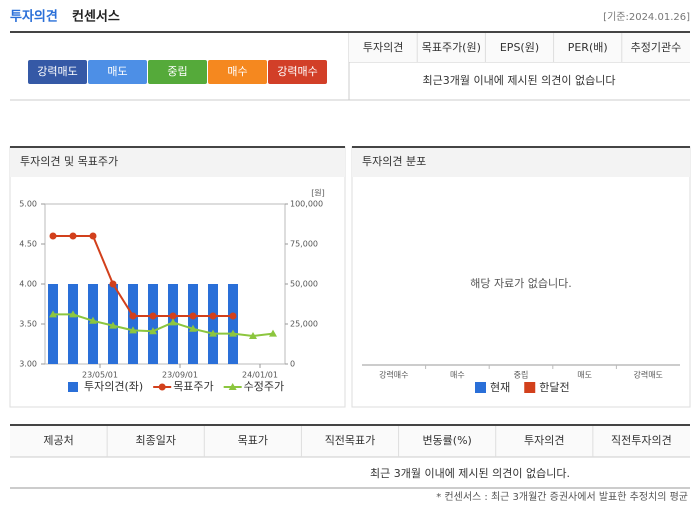  I want to click on panel-title: 투자의견 및 목표주가, so click(69, 161).